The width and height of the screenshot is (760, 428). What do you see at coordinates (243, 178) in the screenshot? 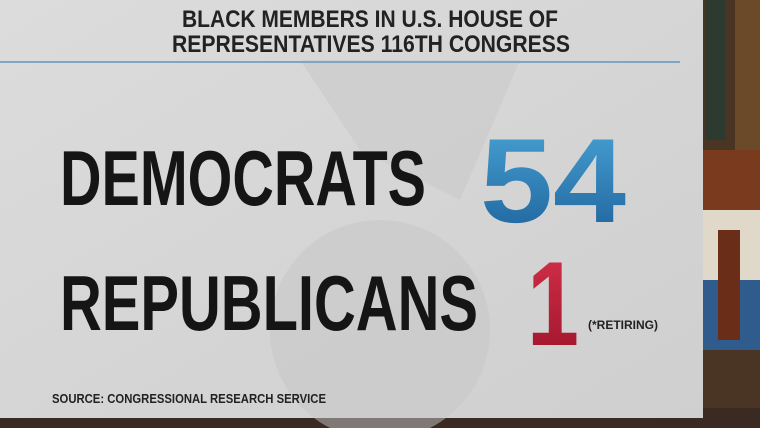
I see `row-label: DEMOCRATS` at bounding box center [243, 178].